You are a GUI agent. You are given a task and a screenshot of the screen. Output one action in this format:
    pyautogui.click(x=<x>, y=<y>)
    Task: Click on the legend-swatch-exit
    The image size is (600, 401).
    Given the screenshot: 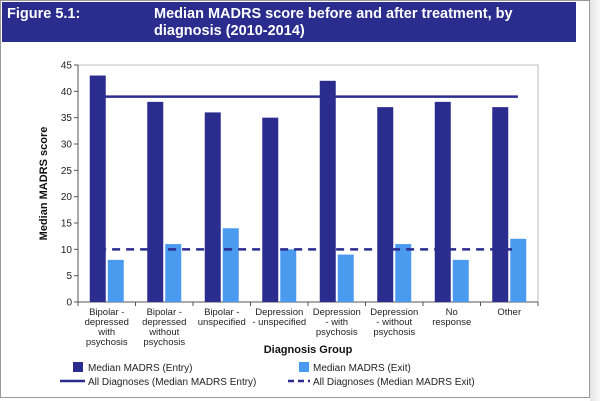 What is the action you would take?
    pyautogui.click(x=304, y=367)
    